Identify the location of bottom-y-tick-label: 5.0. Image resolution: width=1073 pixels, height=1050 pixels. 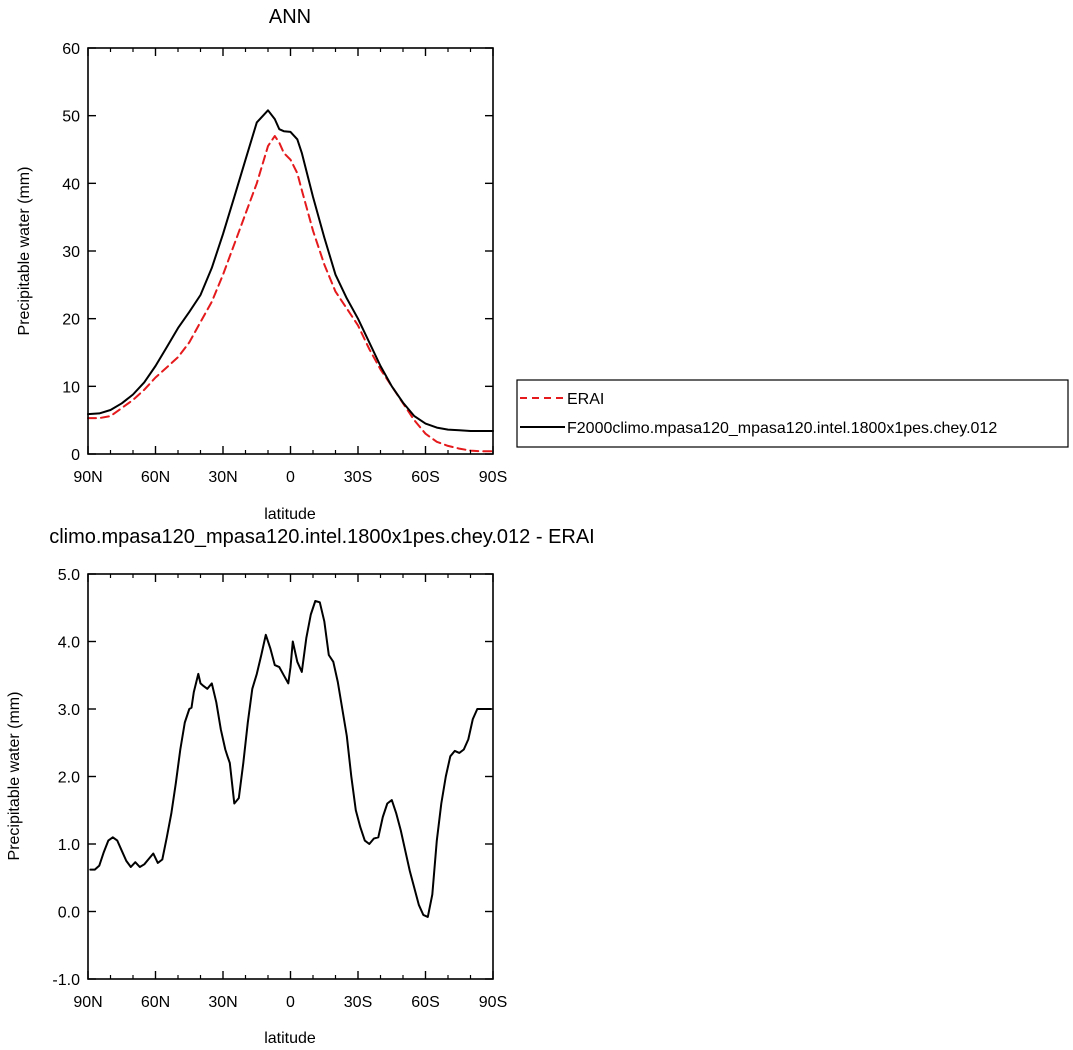
(69, 575).